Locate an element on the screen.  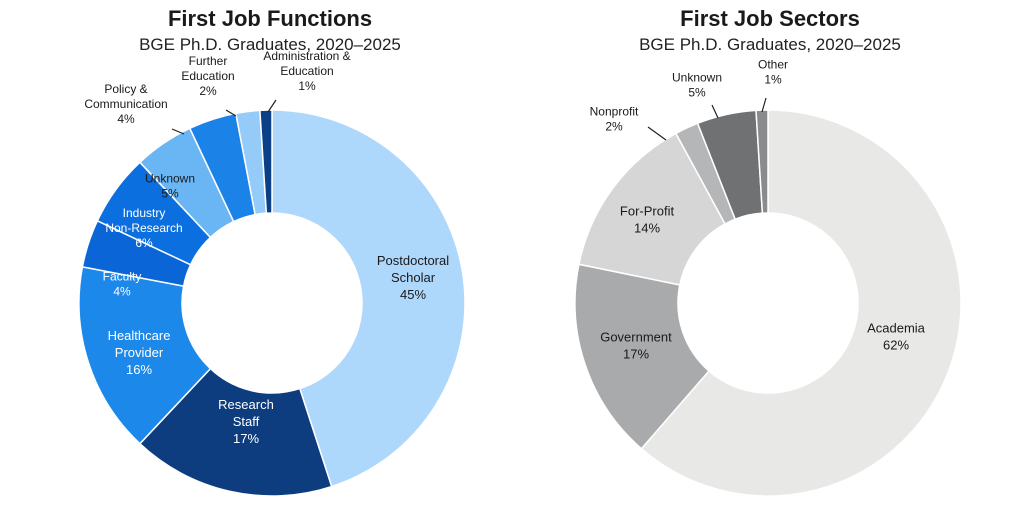
slice-label-further-education: Further Education 2% is located at coordinates (207, 76).